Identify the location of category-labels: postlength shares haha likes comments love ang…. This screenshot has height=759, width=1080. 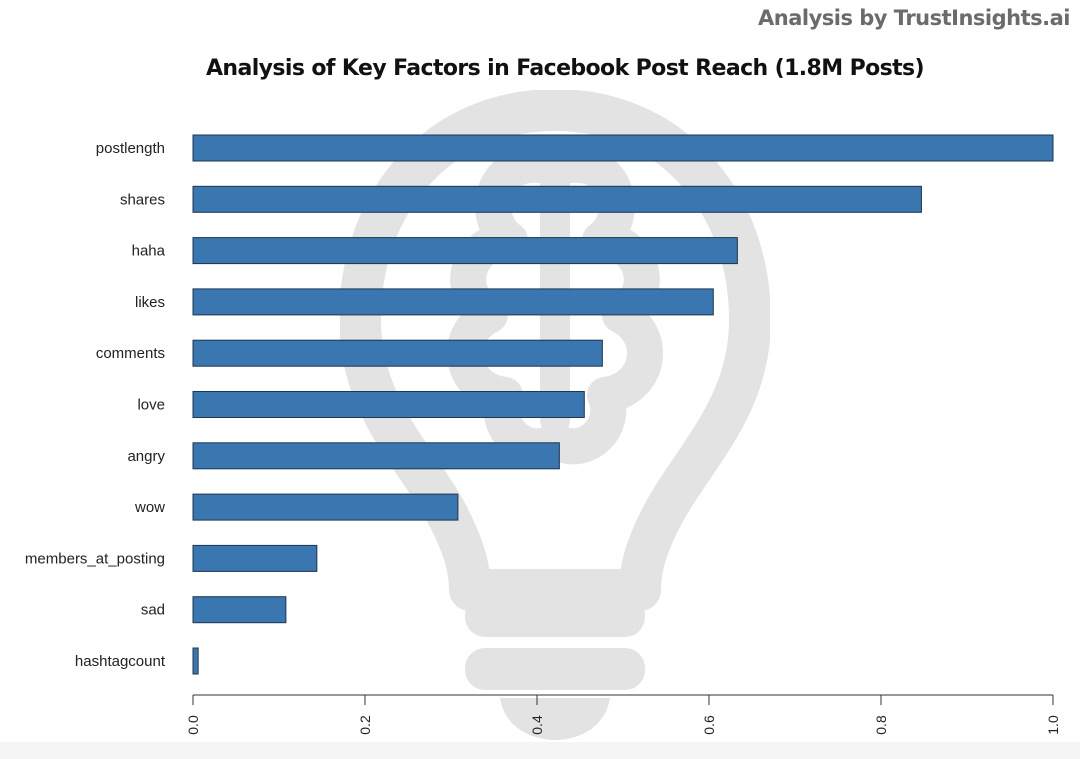
(95, 405).